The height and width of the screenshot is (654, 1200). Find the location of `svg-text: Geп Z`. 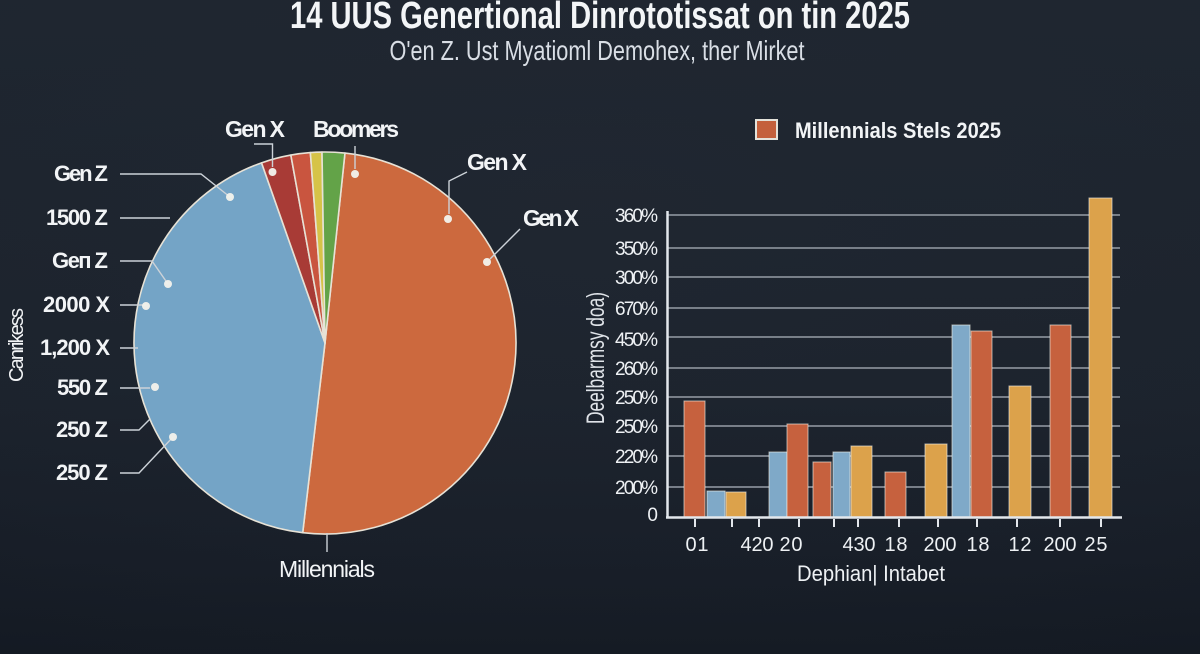

svg-text: Geп Z is located at coordinates (80, 260).